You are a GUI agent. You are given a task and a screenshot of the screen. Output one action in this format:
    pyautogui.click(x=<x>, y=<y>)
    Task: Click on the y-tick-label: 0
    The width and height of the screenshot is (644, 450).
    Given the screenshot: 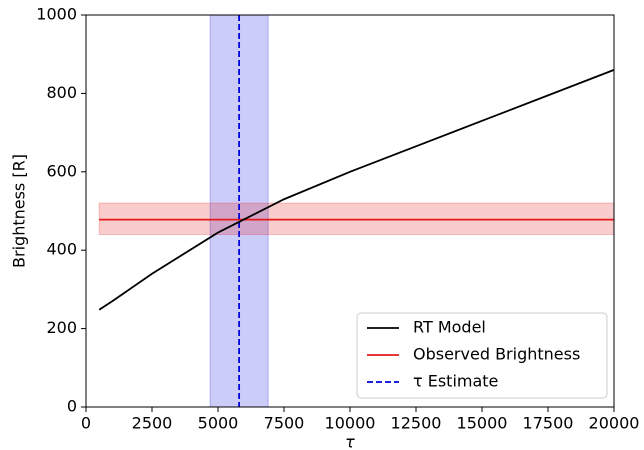 What is the action you would take?
    pyautogui.click(x=72, y=406)
    